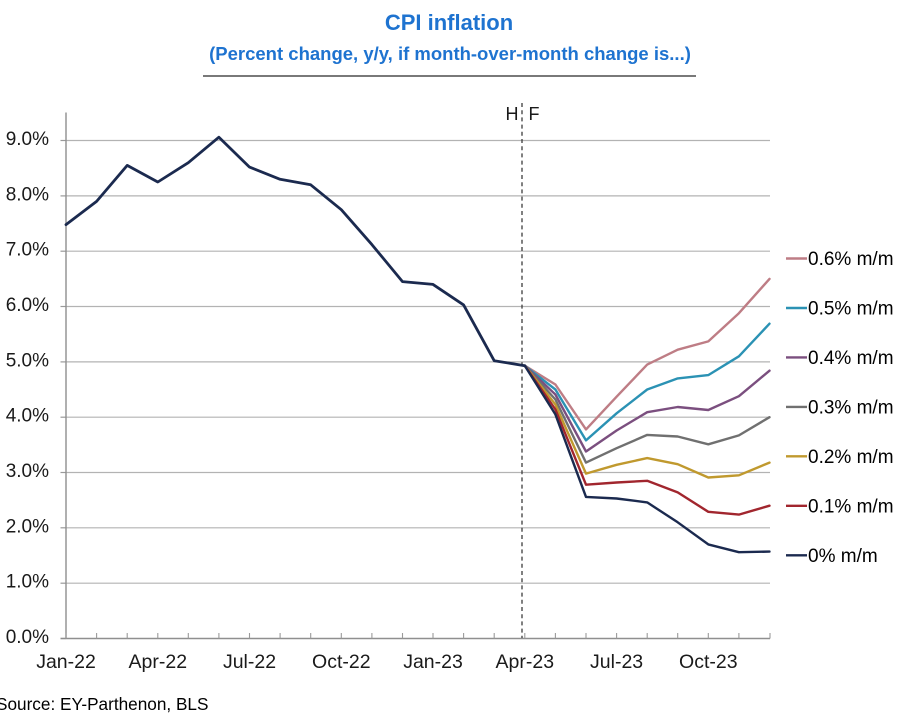  Describe the element at coordinates (341, 662) in the screenshot. I see `svg-text: Oct-22` at that location.